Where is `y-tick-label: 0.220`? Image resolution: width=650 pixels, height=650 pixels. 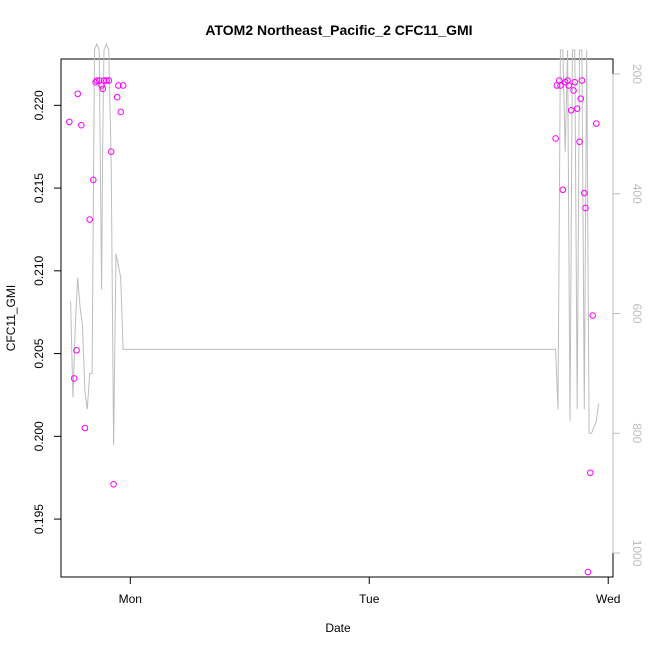
y-tick-label: 0.220 is located at coordinates (39, 105).